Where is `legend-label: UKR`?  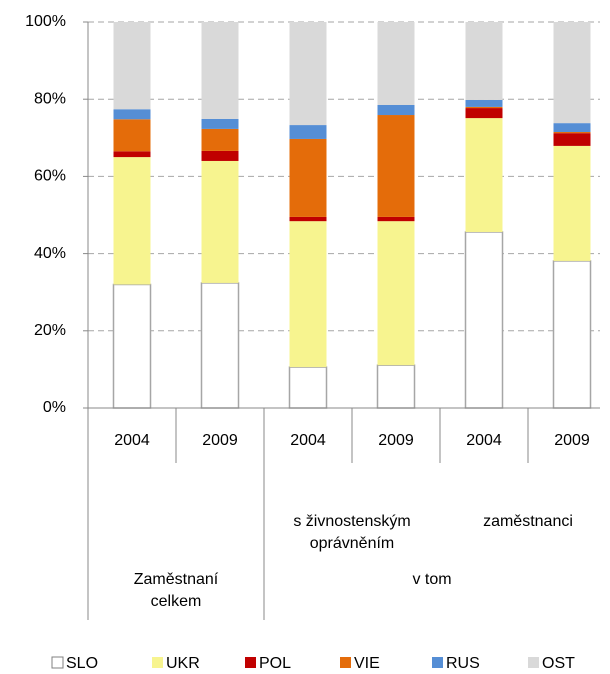
legend-label: UKR is located at coordinates (183, 663).